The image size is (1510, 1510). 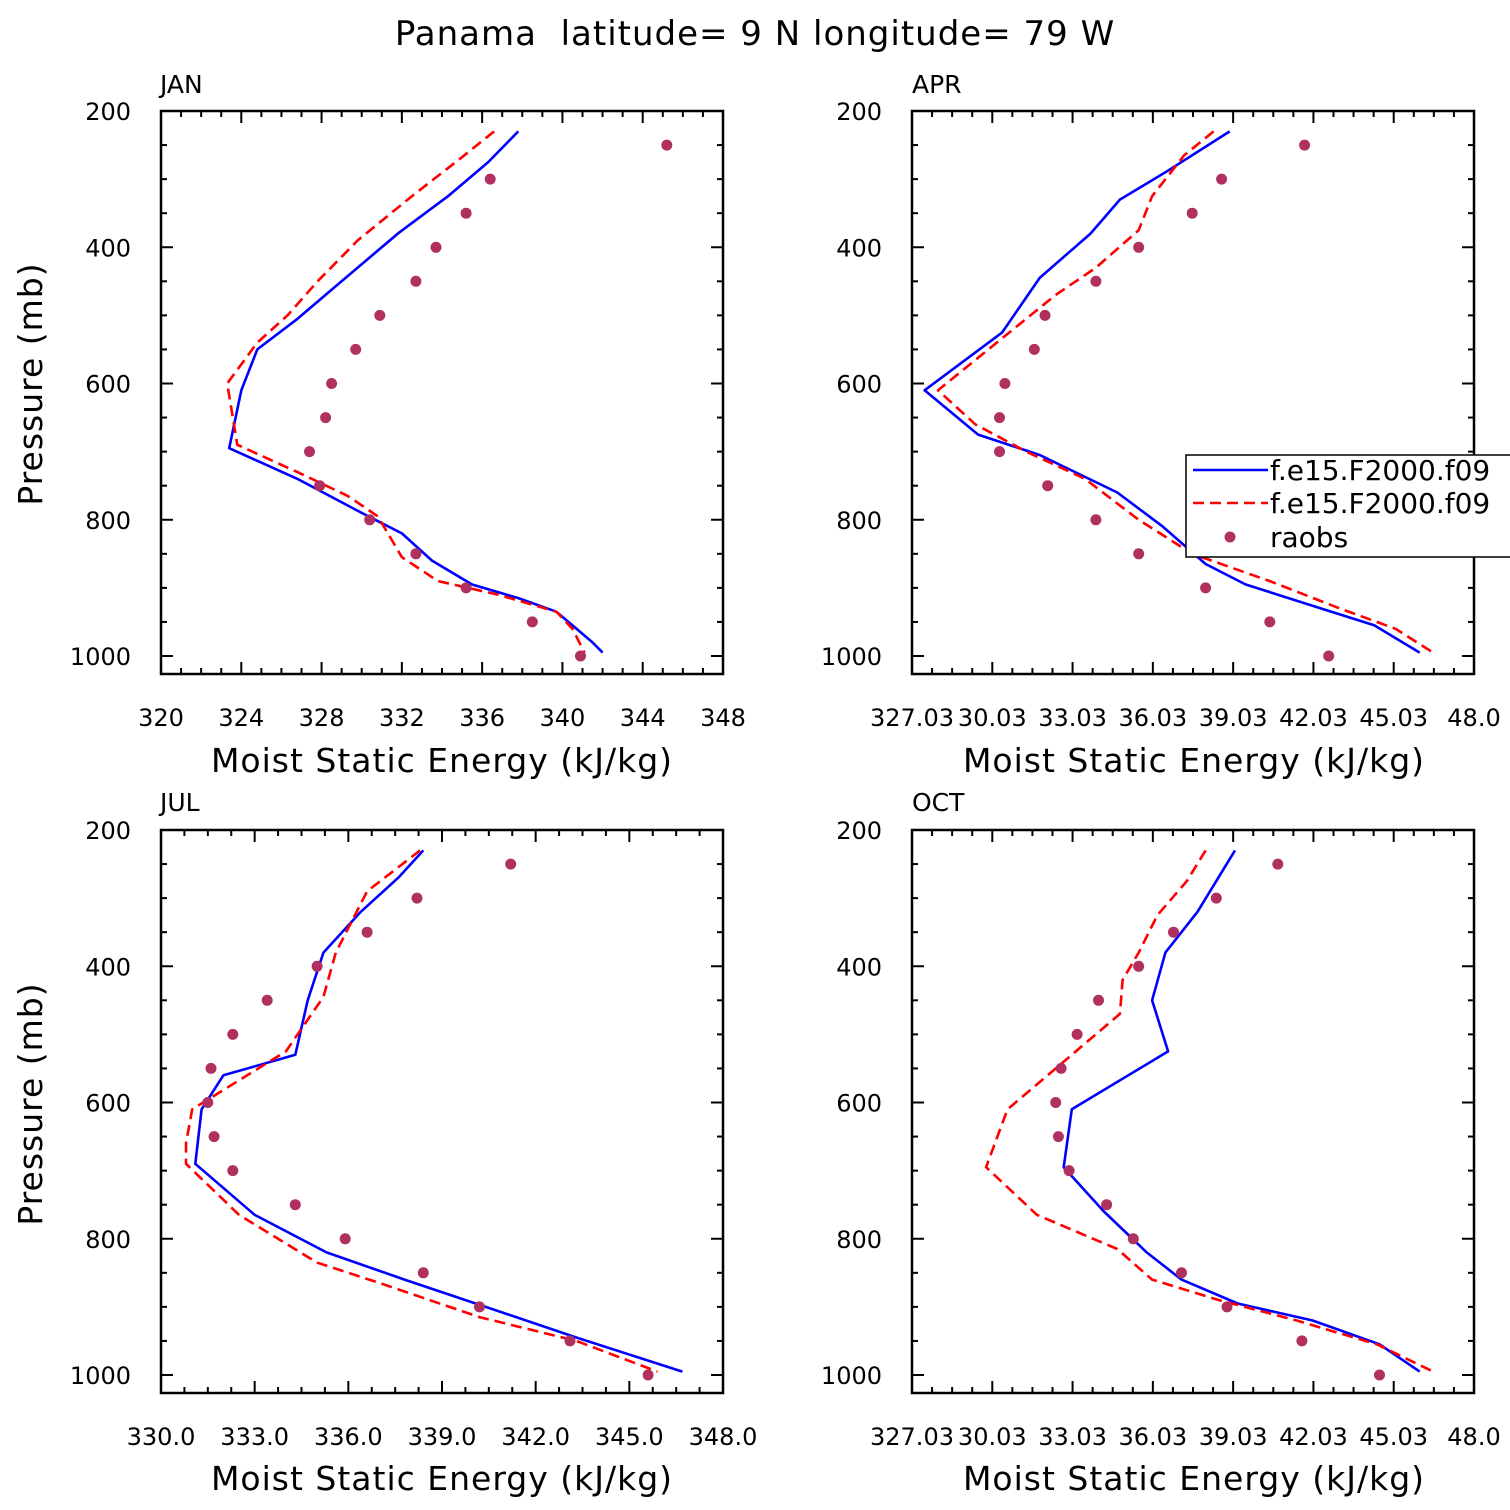 I want to click on xlabel-jul: Moist Static Energy (kJ/kg), so click(x=442, y=1478).